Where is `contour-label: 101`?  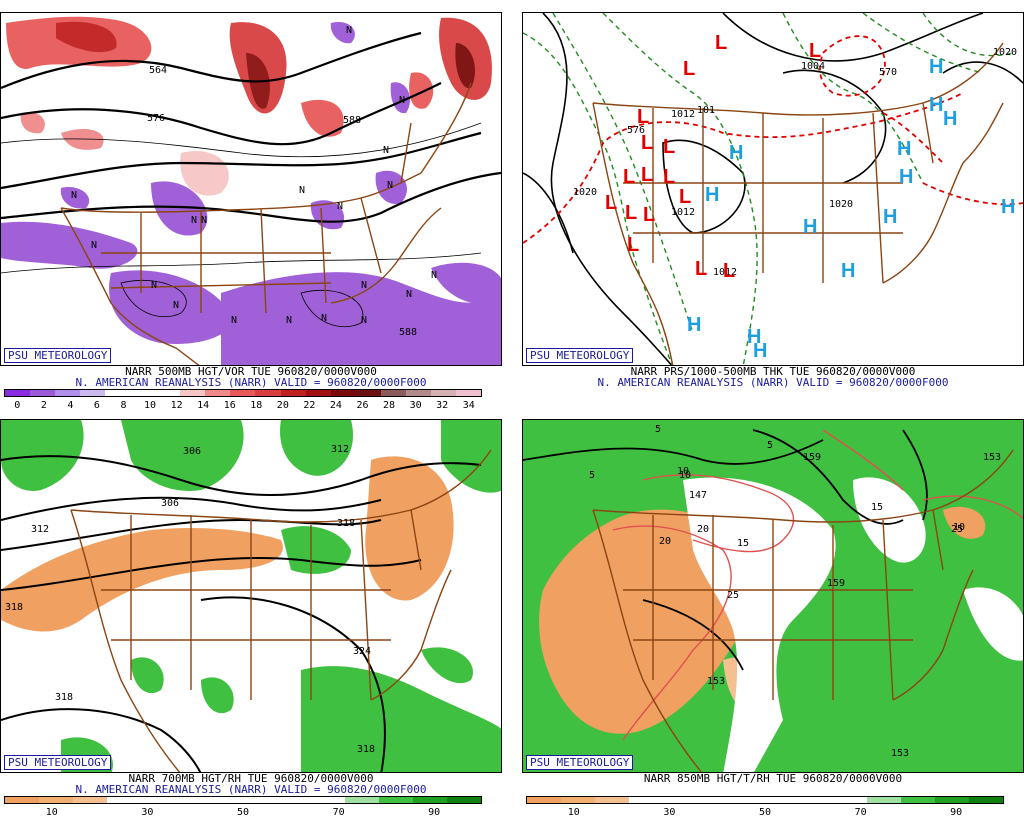
contour-label: 101 is located at coordinates (706, 110).